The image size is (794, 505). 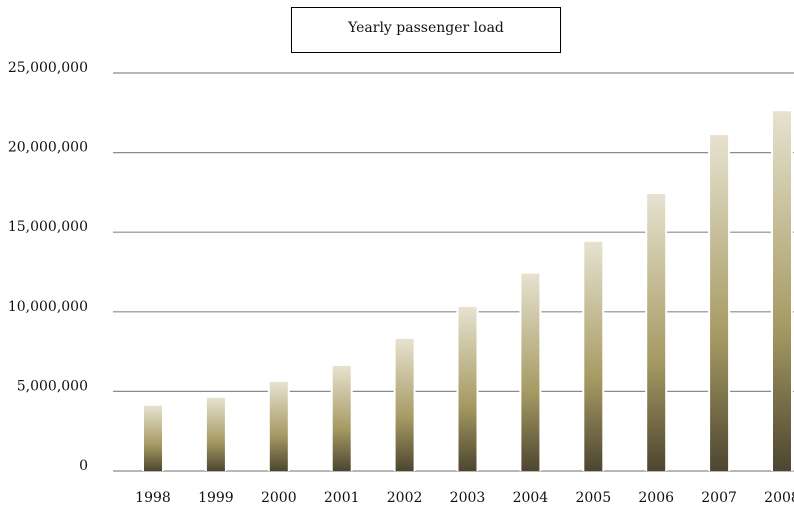 I want to click on bar-2003, so click(x=467, y=389).